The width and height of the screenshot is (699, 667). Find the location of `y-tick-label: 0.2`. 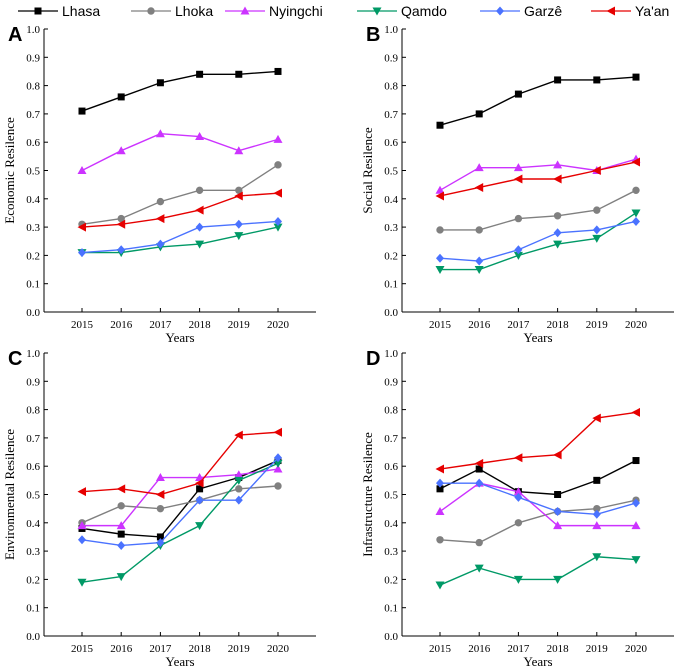

y-tick-label: 0.2 is located at coordinates (33, 580).